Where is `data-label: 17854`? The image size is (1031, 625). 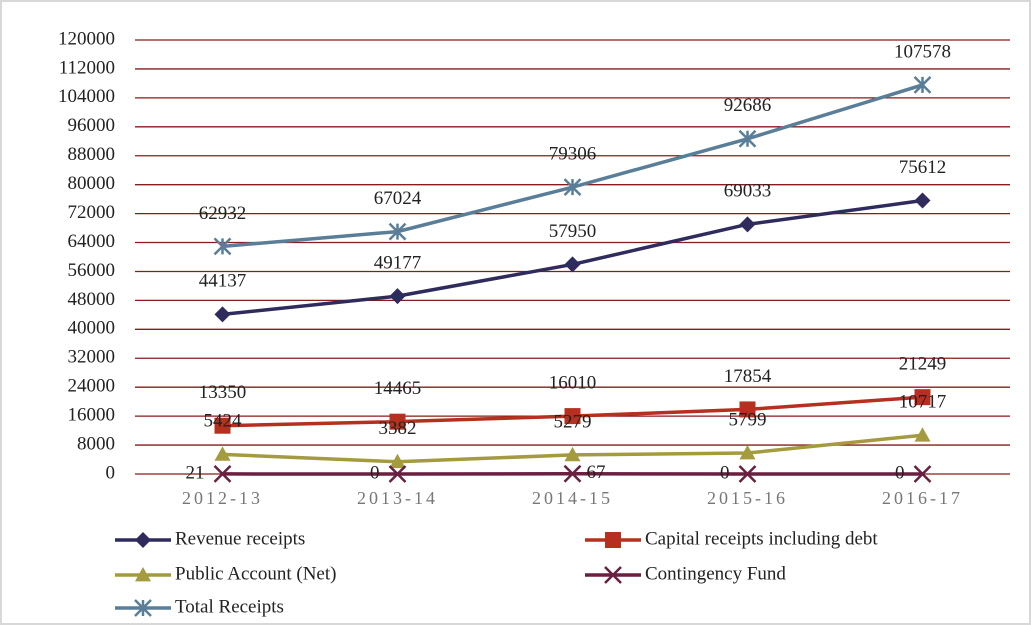 data-label: 17854 is located at coordinates (748, 376).